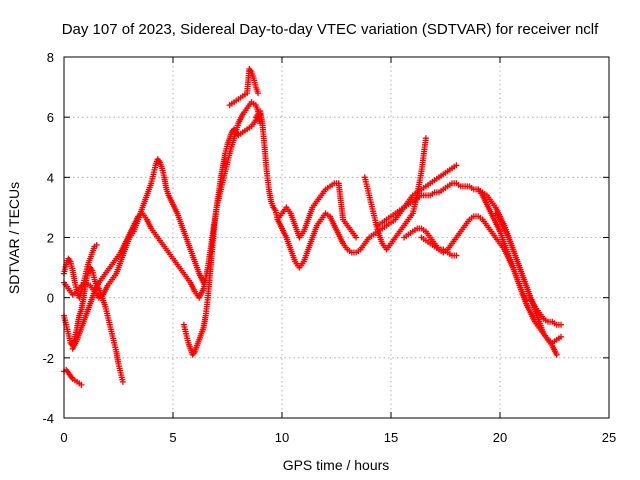  What do you see at coordinates (48, 238) in the screenshot?
I see `y-tick-labels: -4 -2 0 2 4 6 8` at bounding box center [48, 238].